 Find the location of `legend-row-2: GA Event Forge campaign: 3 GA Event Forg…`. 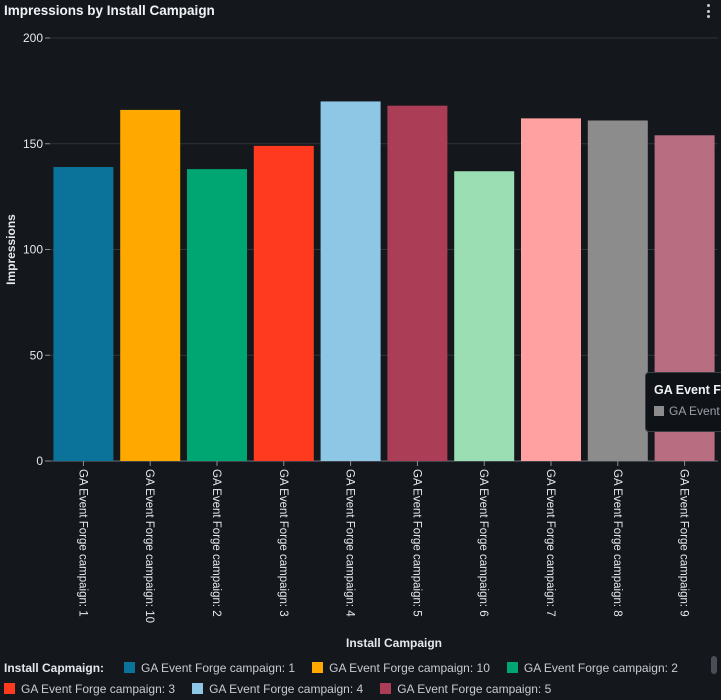

legend-row-2: GA Event Forge campaign: 3 GA Event Forg… is located at coordinates (361, 688).